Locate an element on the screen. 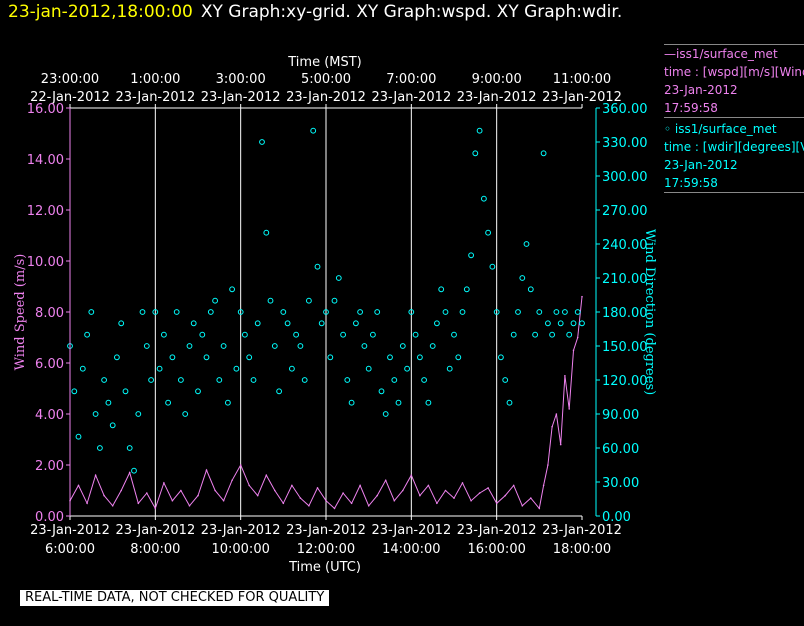 This screenshot has height=626, width=804. right-tick-label: 60.00 is located at coordinates (620, 449).